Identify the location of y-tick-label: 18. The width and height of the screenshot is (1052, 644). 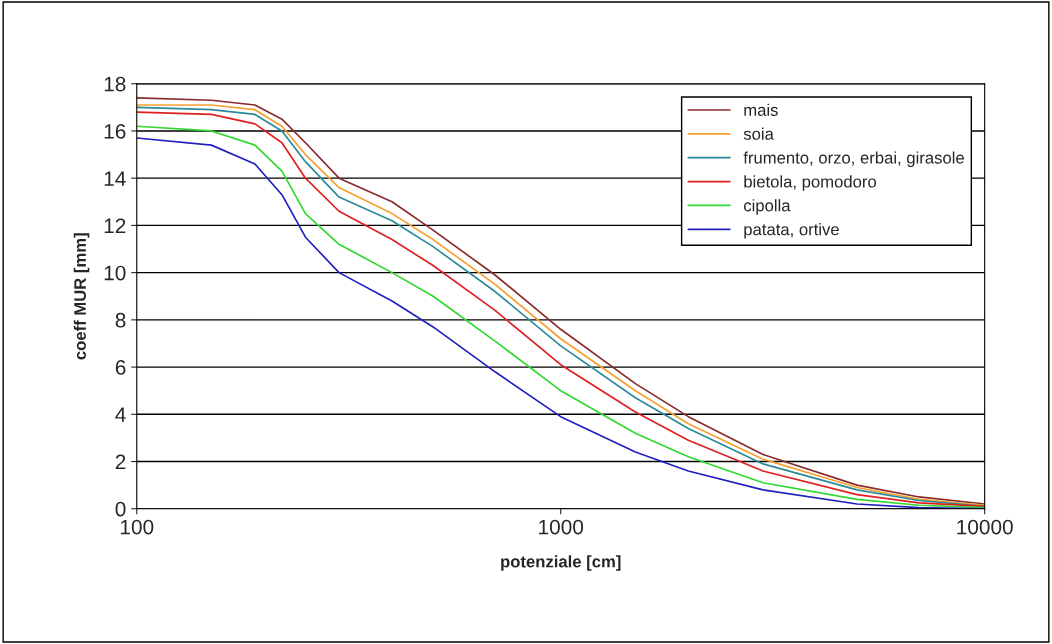
(115, 84).